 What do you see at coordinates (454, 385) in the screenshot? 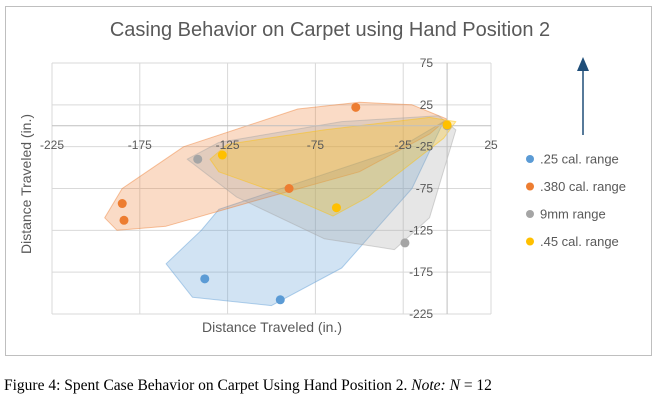
I see `caption-n-label: N` at bounding box center [454, 385].